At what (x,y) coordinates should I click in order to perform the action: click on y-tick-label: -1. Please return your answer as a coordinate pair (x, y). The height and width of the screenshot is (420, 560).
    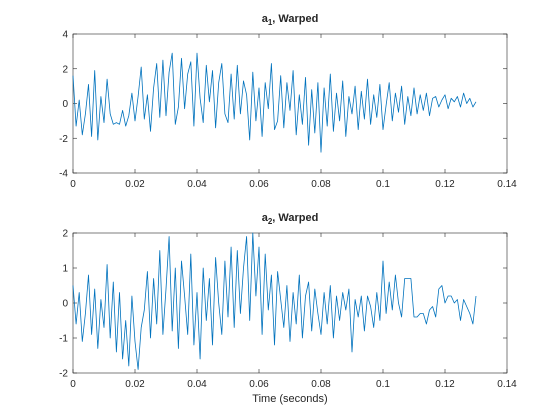
    Looking at the image, I should click on (63, 339).